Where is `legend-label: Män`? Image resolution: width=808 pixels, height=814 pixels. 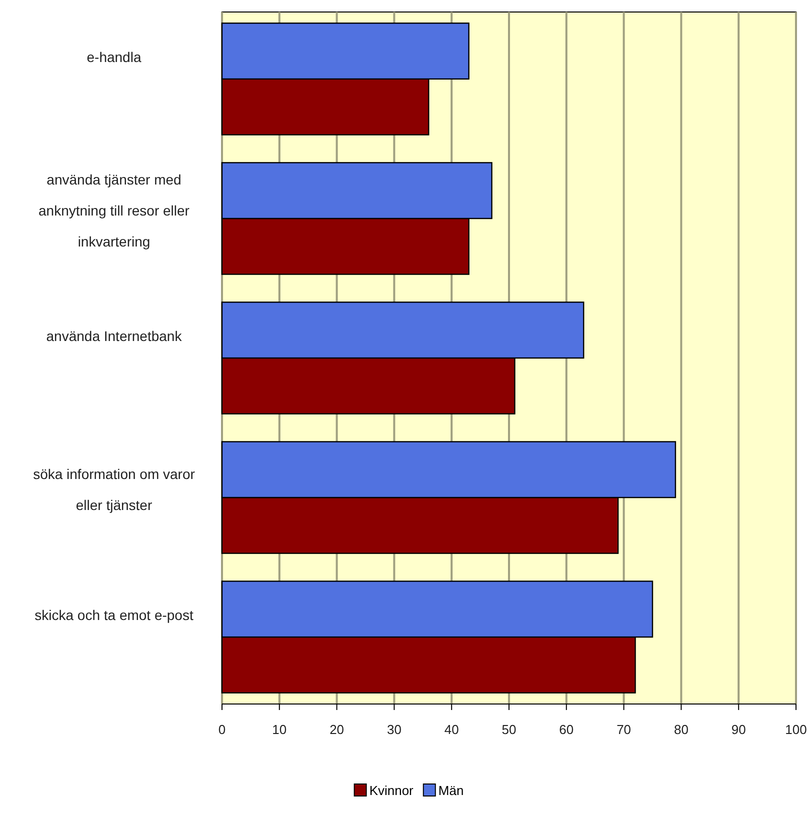
legend-label: Män is located at coordinates (451, 790).